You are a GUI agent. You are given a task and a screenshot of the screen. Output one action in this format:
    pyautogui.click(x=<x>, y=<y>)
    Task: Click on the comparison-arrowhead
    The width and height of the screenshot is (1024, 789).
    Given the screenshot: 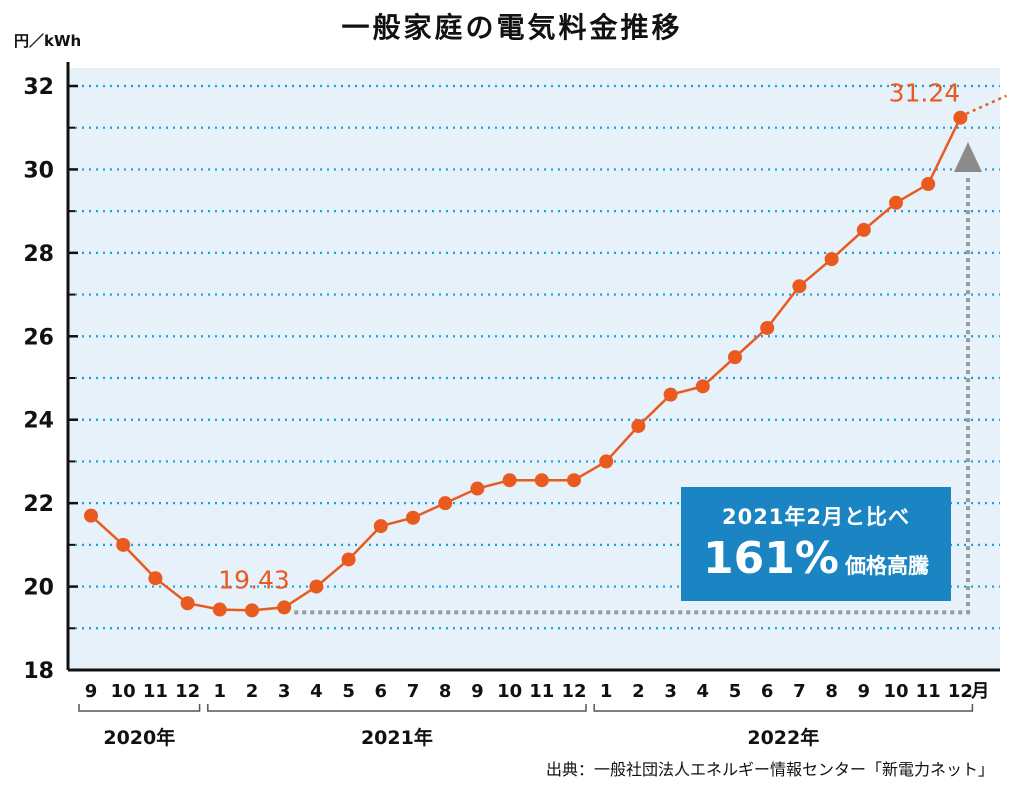 What is the action you would take?
    pyautogui.click(x=968, y=157)
    